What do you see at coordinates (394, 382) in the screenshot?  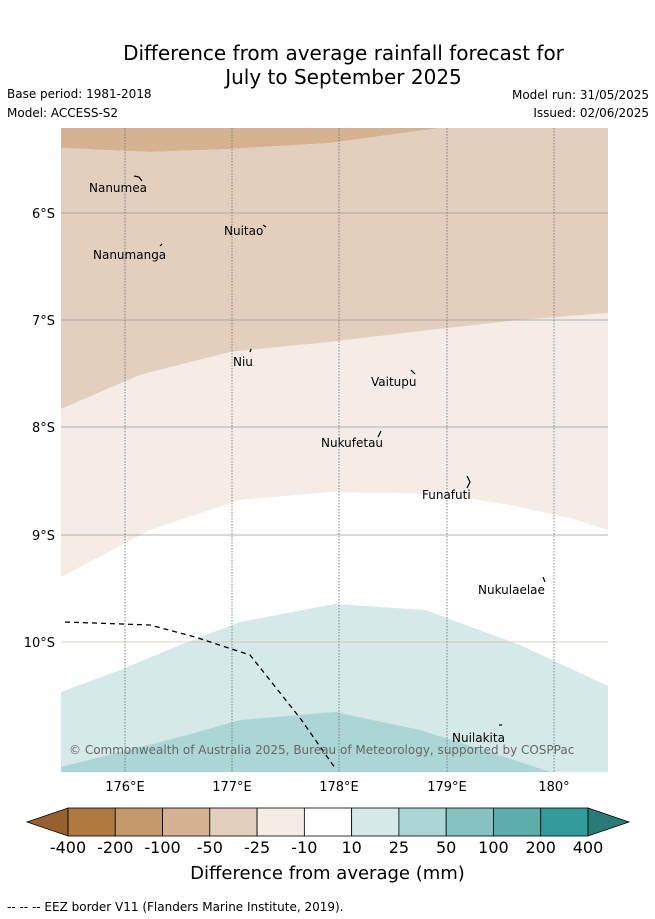 I see `island-label-vaitupu: Vaitupu` at bounding box center [394, 382].